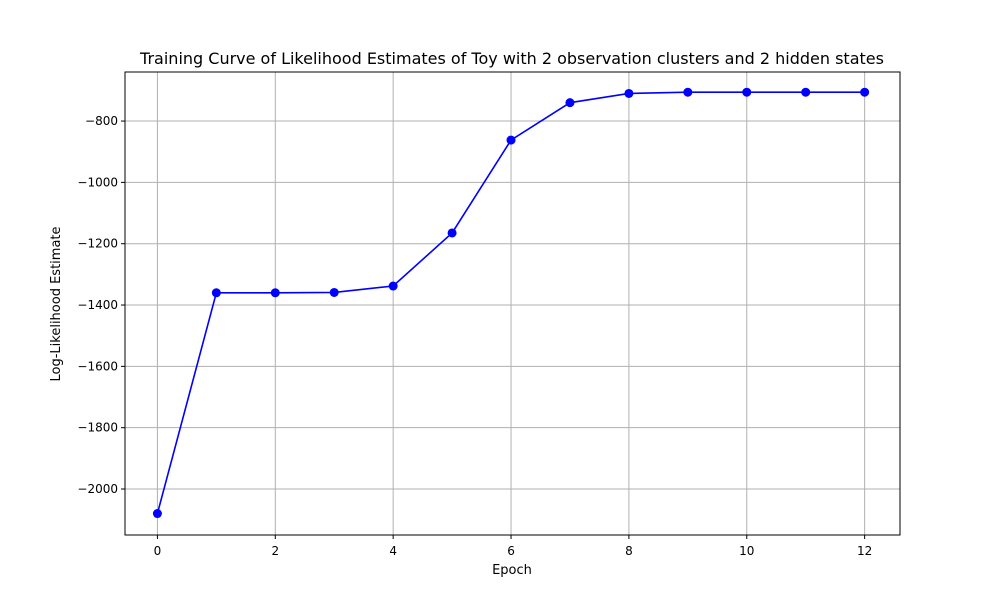 Image resolution: width=1000 pixels, height=600 pixels. I want to click on x-tick-label: 6, so click(511, 551).